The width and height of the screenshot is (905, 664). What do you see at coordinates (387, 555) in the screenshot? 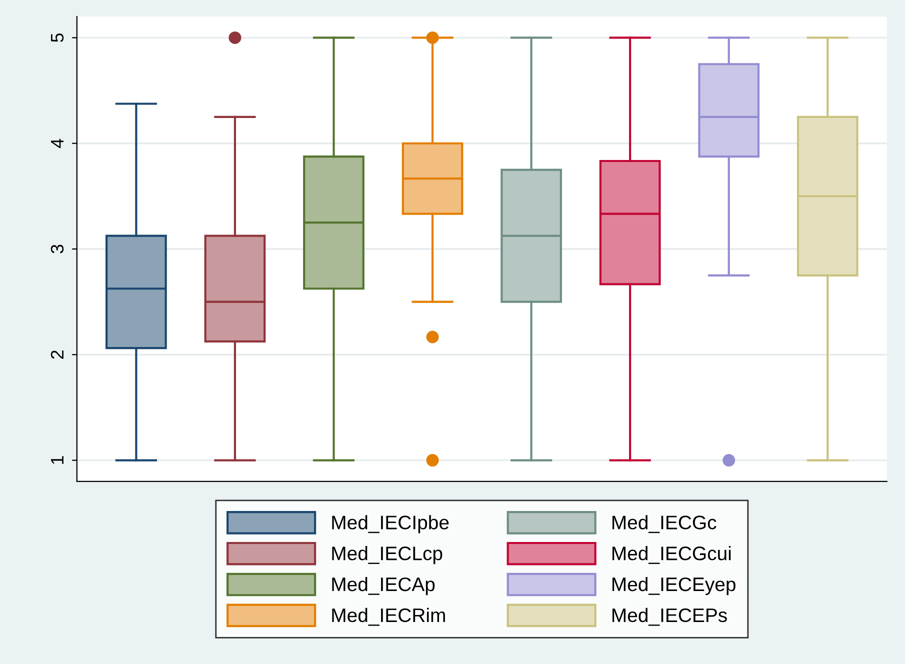
I see `legend-label: Med_IECLcp` at bounding box center [387, 555].